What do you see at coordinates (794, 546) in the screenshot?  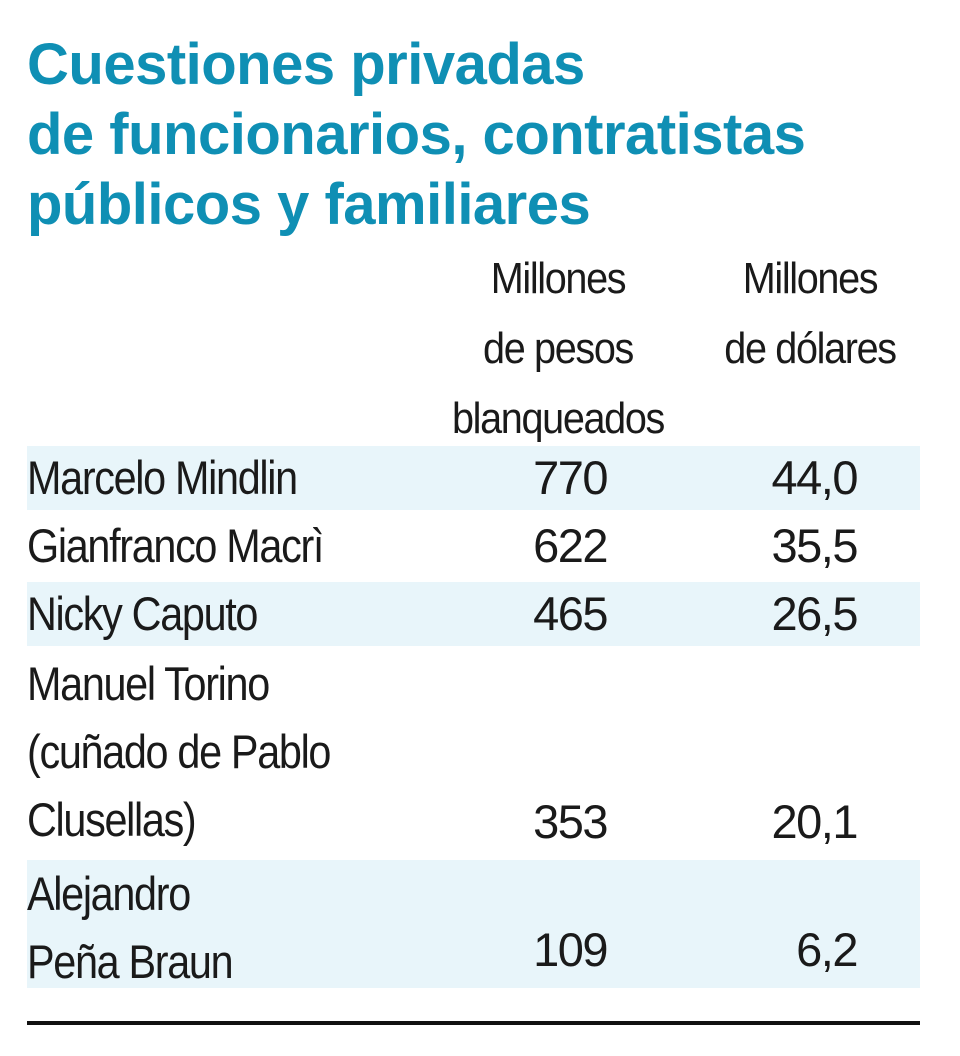 I see `row-dolares-value: 35,5` at bounding box center [794, 546].